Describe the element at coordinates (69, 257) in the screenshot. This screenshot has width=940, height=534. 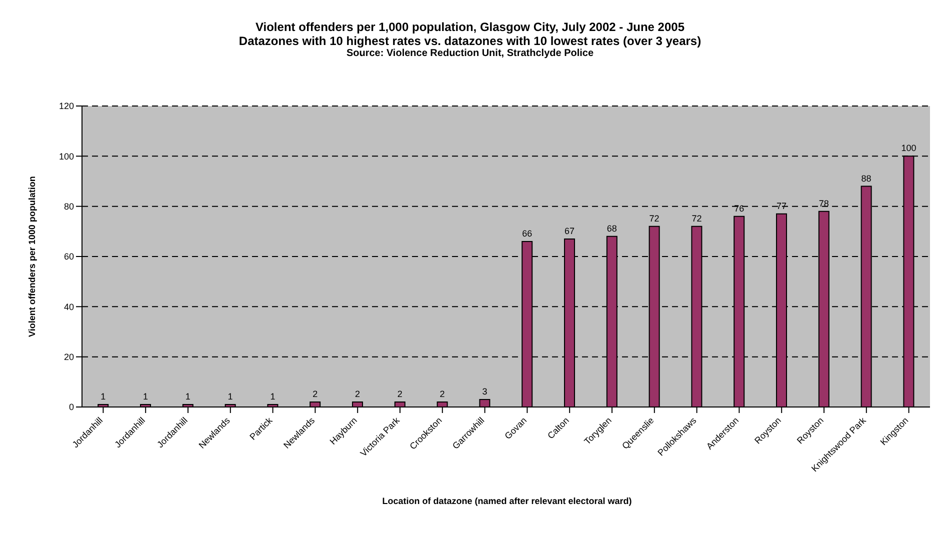
I see `y-tick-label: 60` at that location.